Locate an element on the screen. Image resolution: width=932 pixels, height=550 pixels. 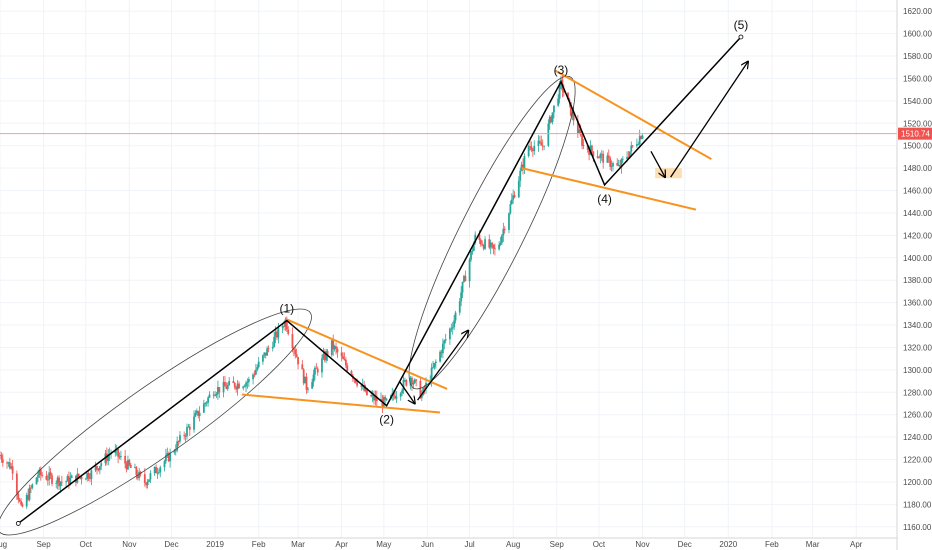
x-tick-label: 2020 is located at coordinates (728, 544).